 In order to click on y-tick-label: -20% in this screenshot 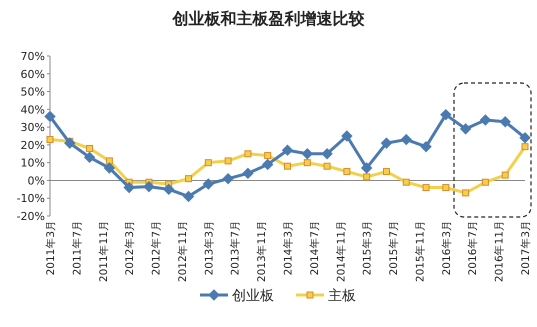, I will do `click(30, 216)`.